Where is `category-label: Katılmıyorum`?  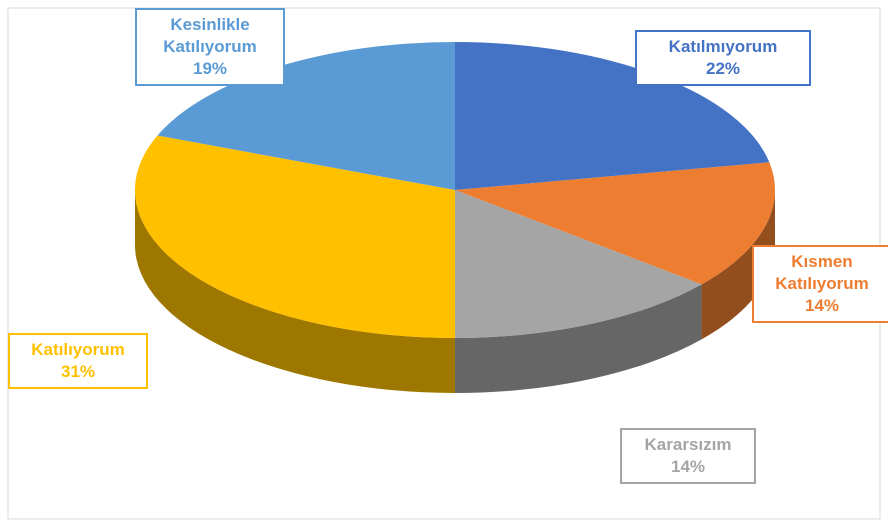 category-label: Katılmıyorum is located at coordinates (723, 46).